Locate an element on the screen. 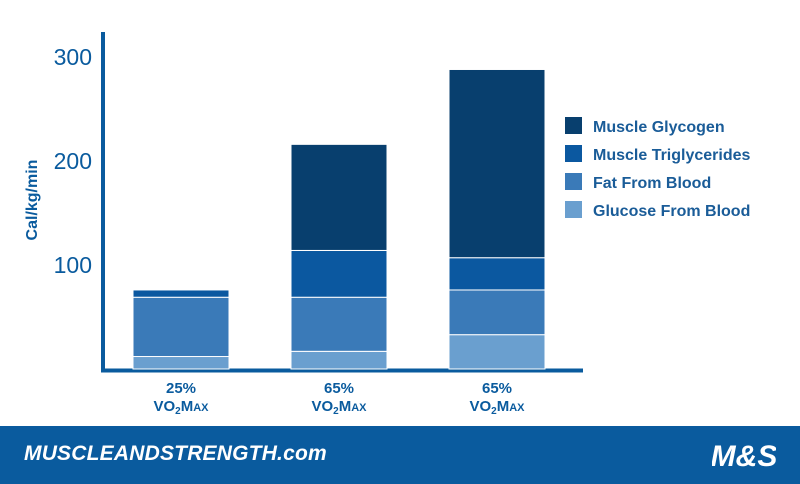 The width and height of the screenshot is (800, 484). y-tick-label: 100 is located at coordinates (73, 265).